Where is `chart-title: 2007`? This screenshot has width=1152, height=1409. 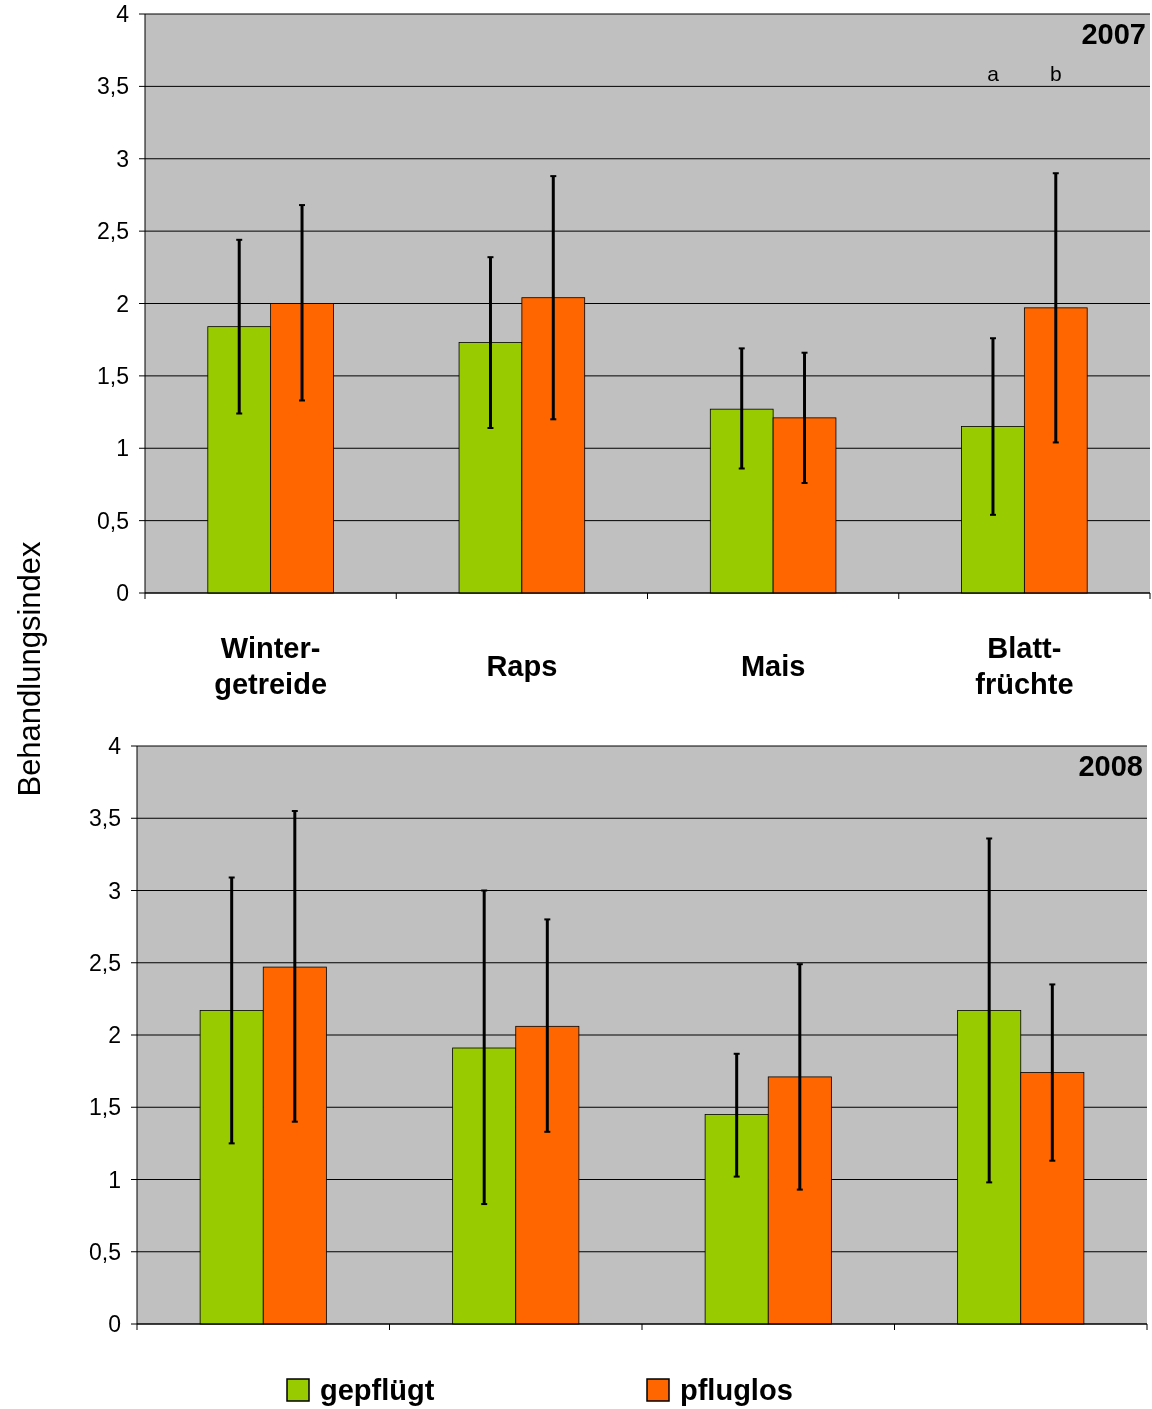 chart-title: 2007 is located at coordinates (1113, 34).